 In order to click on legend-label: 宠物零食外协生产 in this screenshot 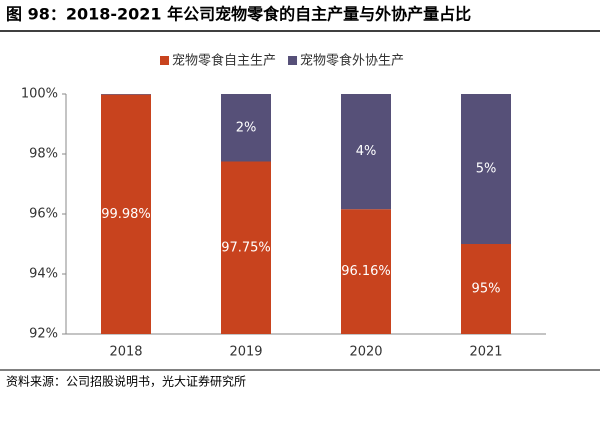, I will do `click(352, 61)`.